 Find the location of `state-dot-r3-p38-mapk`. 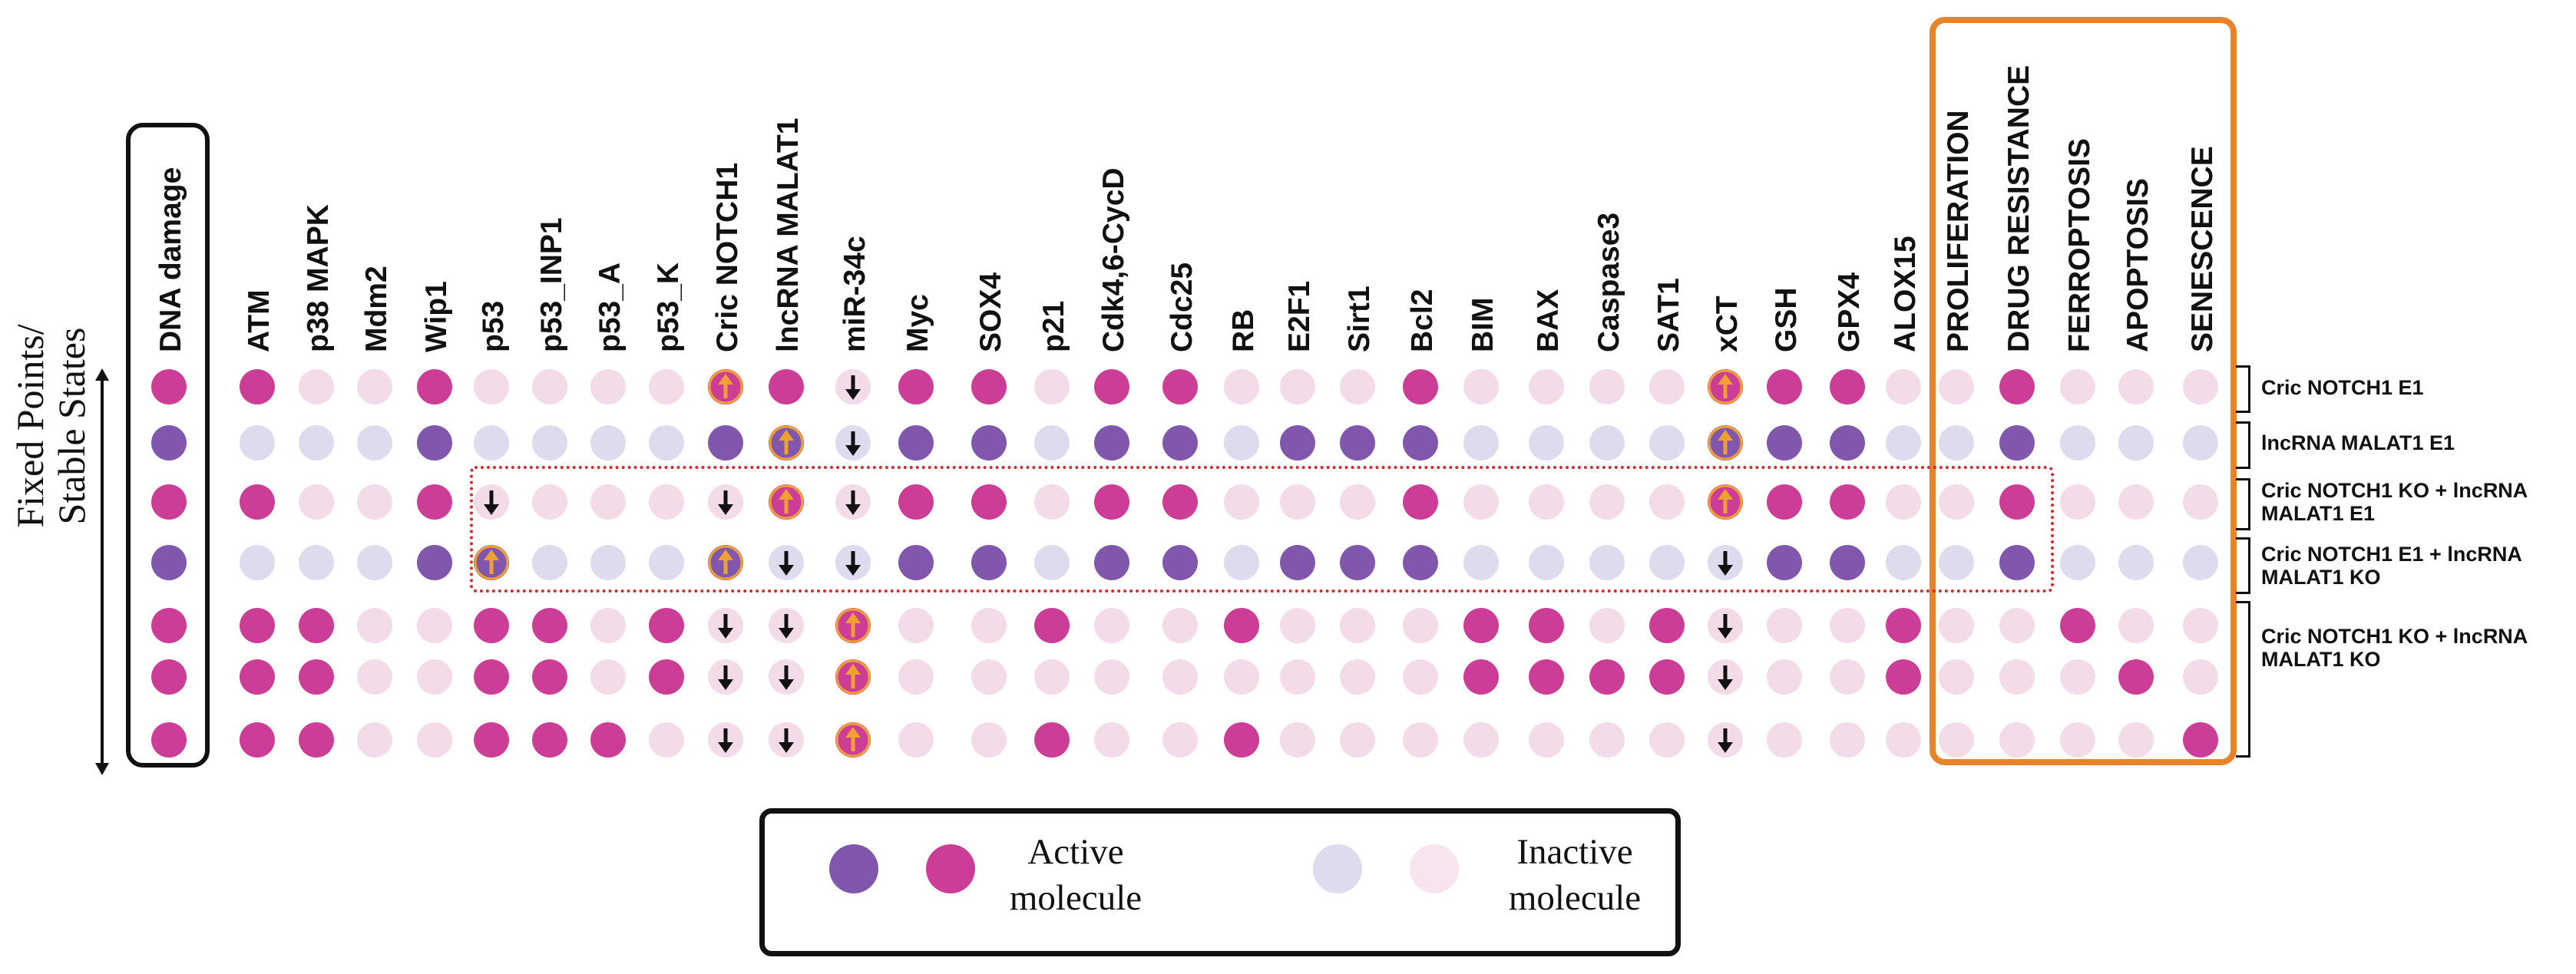

state-dot-r3-p38-mapk is located at coordinates (316, 502).